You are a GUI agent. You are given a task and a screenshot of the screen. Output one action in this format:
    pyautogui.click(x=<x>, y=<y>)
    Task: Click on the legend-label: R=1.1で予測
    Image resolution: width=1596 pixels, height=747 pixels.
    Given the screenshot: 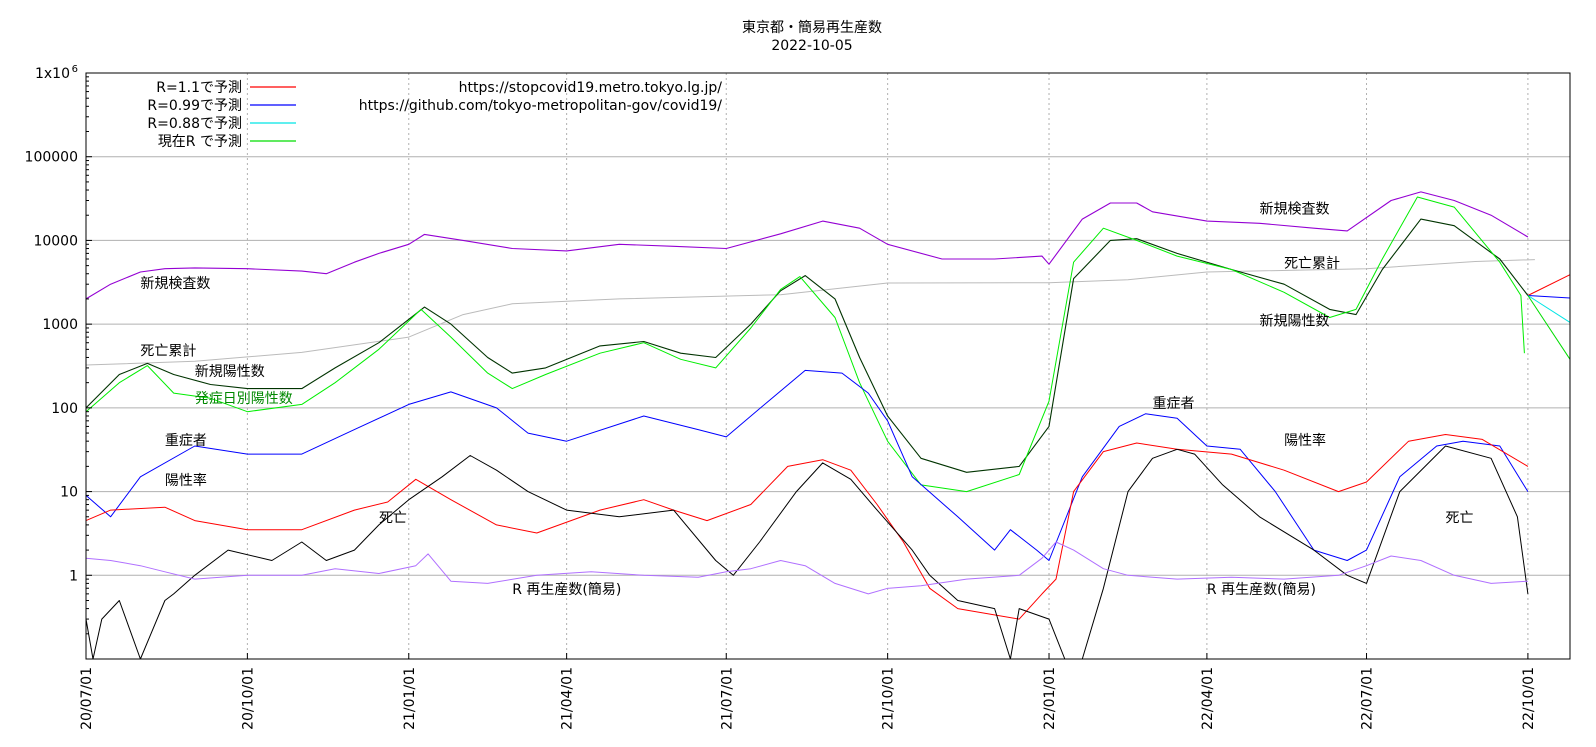 What is the action you would take?
    pyautogui.click(x=199, y=88)
    